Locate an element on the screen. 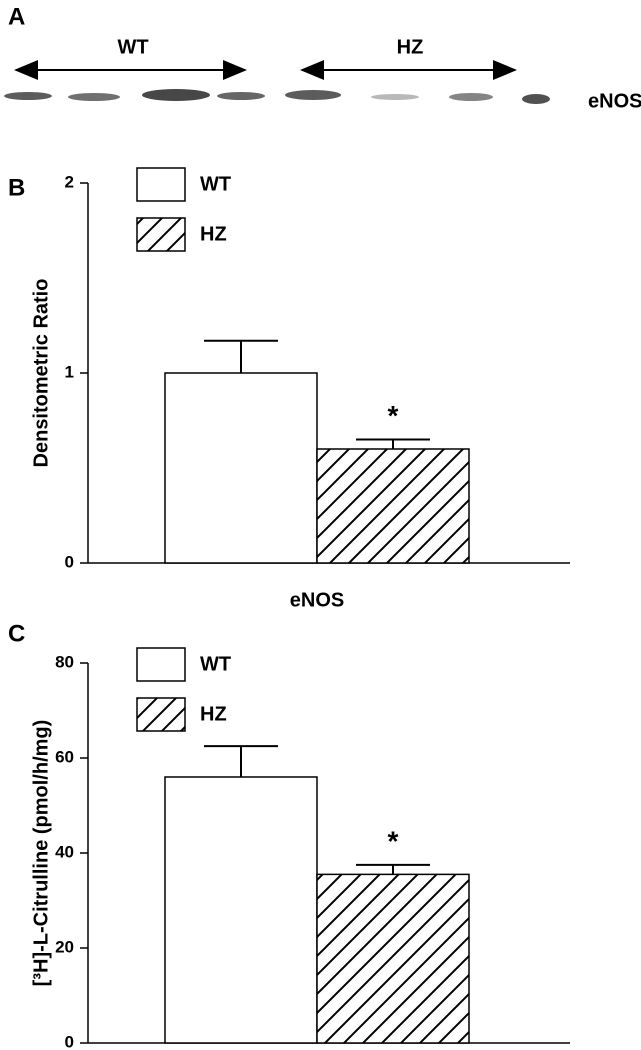 The height and width of the screenshot is (1050, 641). blot-bands is located at coordinates (277, 96).